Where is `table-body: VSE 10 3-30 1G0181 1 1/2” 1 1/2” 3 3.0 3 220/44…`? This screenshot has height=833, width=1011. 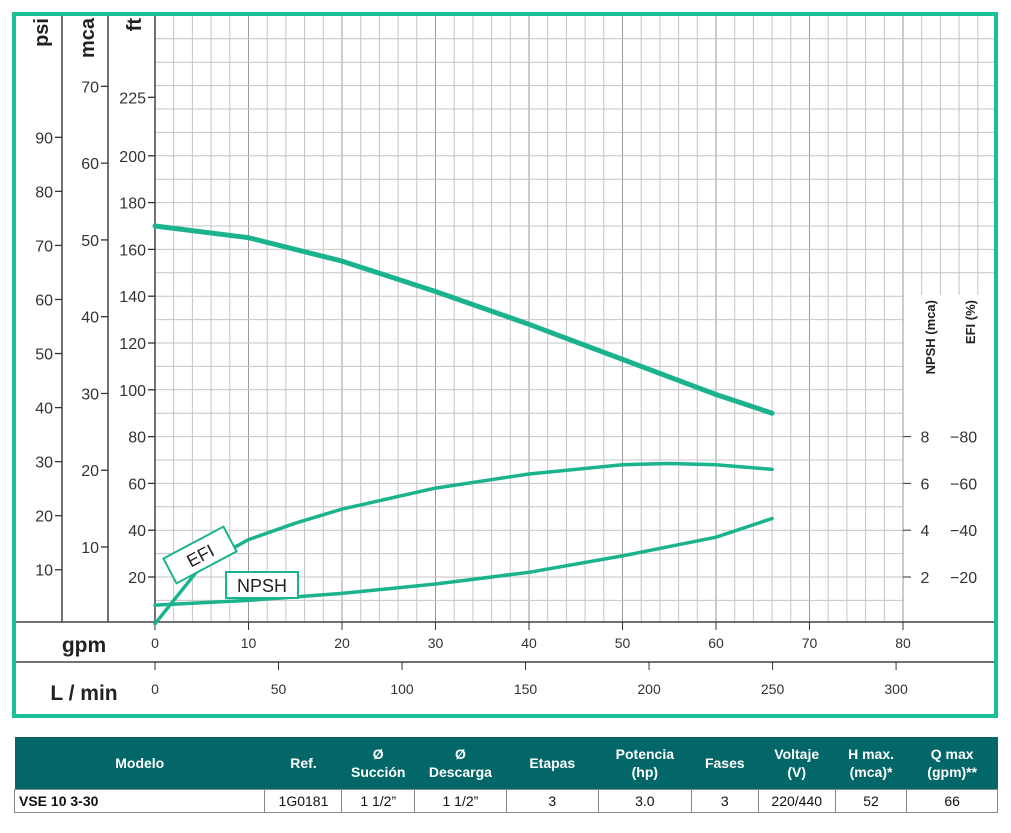 table-body: VSE 10 3-30 1G0181 1 1/2” 1 1/2” 3 3.0 3 220/44… is located at coordinates (505, 801).